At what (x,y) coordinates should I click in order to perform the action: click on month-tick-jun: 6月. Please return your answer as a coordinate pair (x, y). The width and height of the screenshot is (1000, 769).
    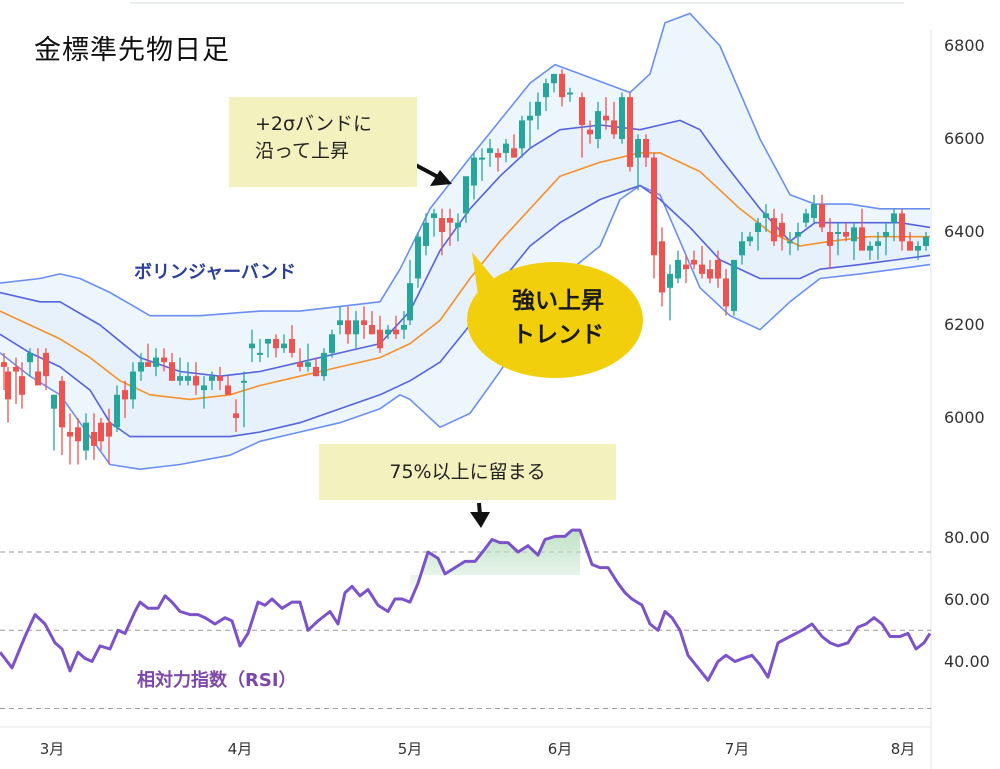
    Looking at the image, I should click on (560, 749).